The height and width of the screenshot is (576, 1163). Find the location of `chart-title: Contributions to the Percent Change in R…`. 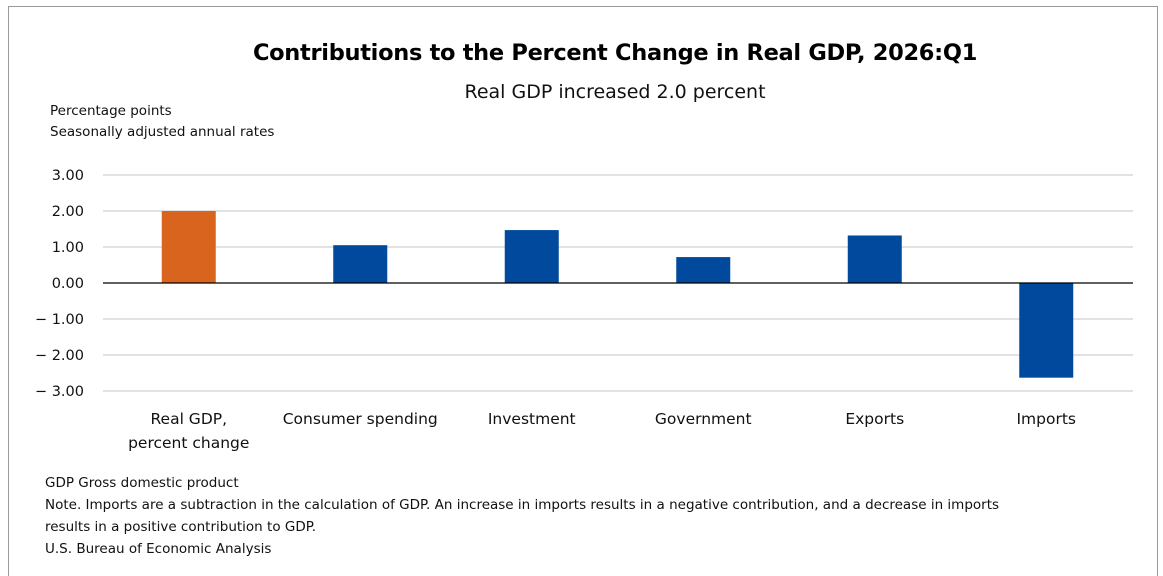

chart-title: Contributions to the Percent Change in R… is located at coordinates (615, 53).